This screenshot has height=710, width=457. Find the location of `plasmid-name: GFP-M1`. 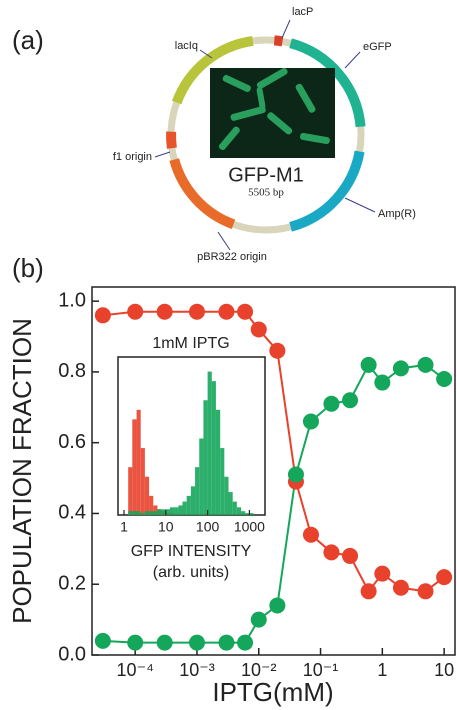

plasmid-name: GFP-M1 is located at coordinates (266, 175).